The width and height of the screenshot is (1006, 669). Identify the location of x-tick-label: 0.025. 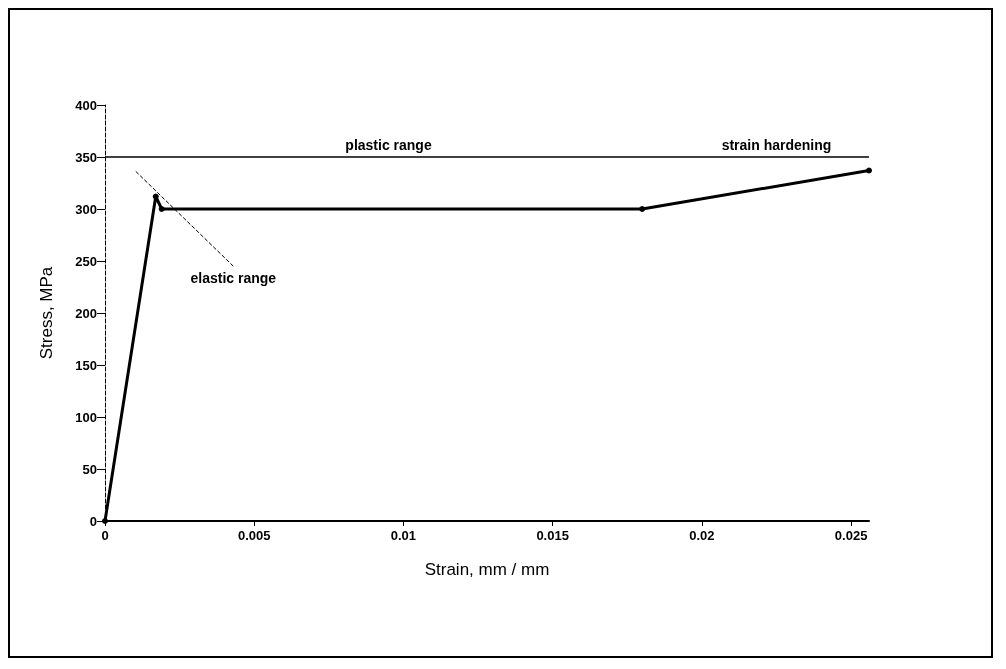
(851, 535).